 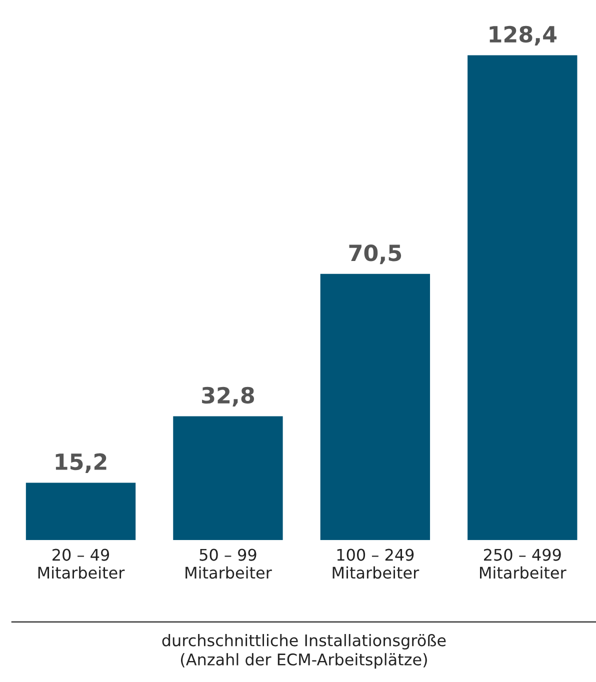 I want to click on x-tick-label: 250 – 499 Mitarbeiter, so click(x=523, y=563).